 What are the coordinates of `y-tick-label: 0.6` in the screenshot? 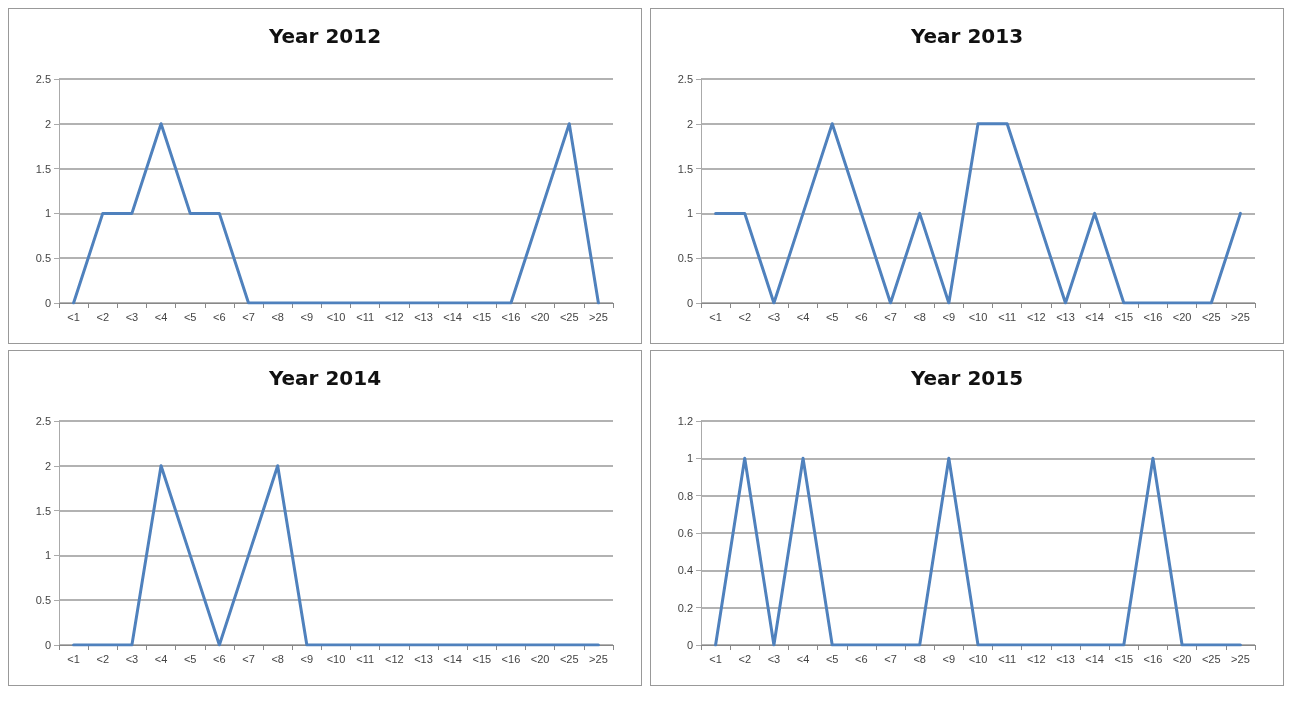 It's located at (685, 533).